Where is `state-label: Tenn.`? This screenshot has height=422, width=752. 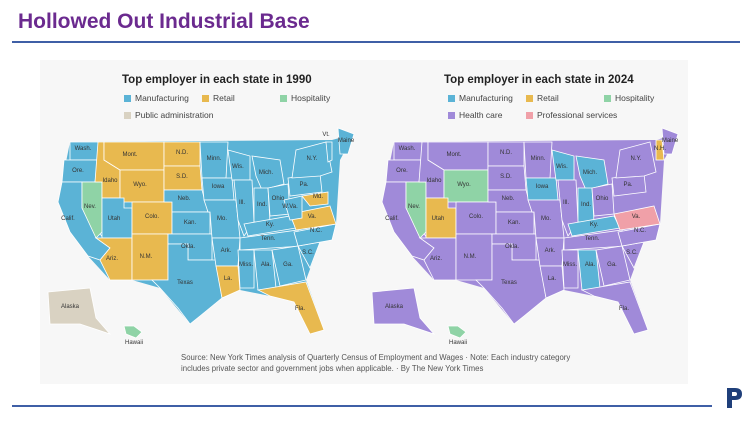
state-label: Tenn. is located at coordinates (592, 239).